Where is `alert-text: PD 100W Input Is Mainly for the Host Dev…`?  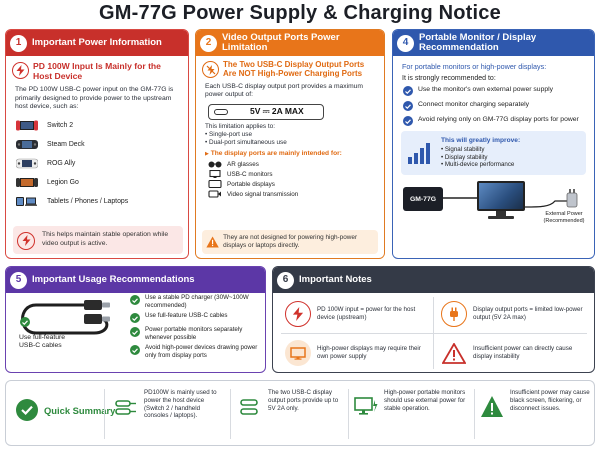
alert-text: PD 100W Input Is Mainly for the Host Dev… is located at coordinates (97, 71).